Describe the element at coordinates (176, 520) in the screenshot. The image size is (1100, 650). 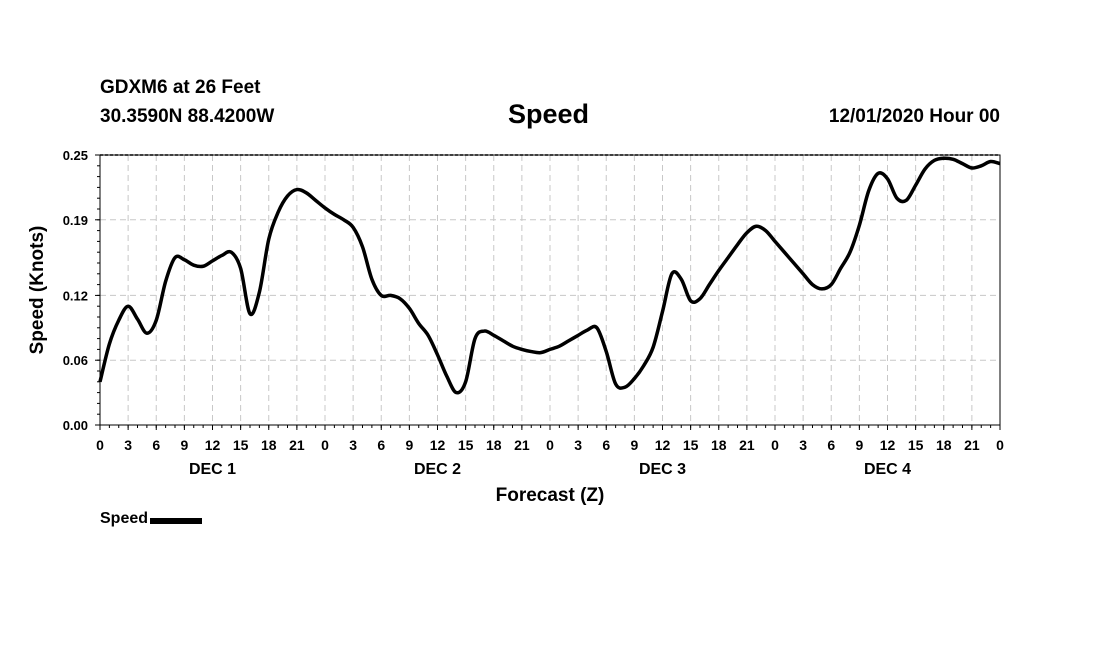
I see `legend-swatch` at that location.